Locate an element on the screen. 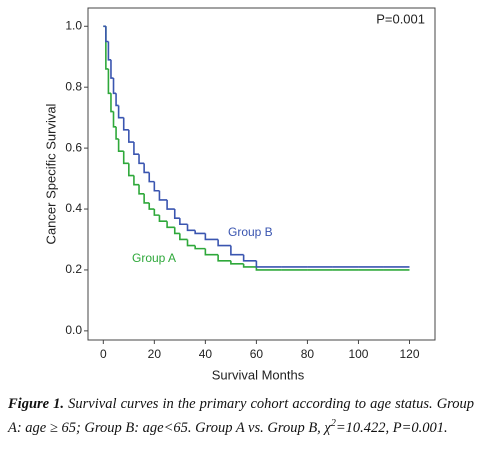 Image resolution: width=484 pixels, height=464 pixels. caption-label: Figure 1. is located at coordinates (36, 404).